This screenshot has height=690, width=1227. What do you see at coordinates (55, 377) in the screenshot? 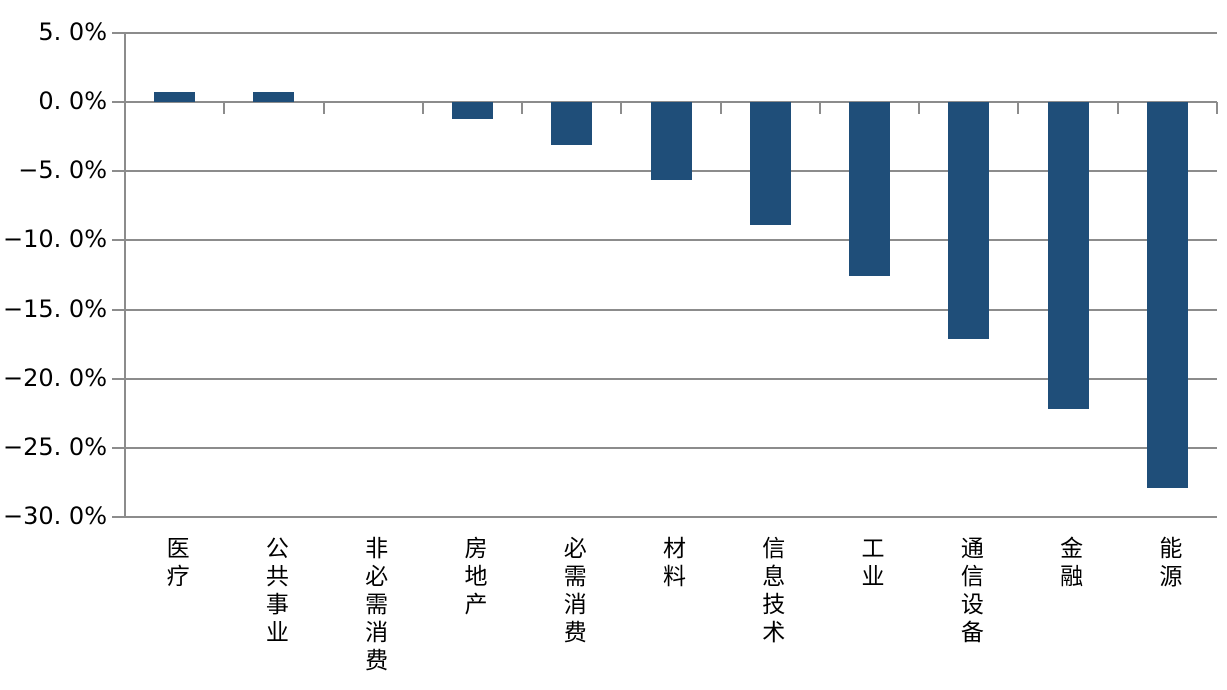
I see `y-tick-label: −20. 0%` at bounding box center [55, 377].